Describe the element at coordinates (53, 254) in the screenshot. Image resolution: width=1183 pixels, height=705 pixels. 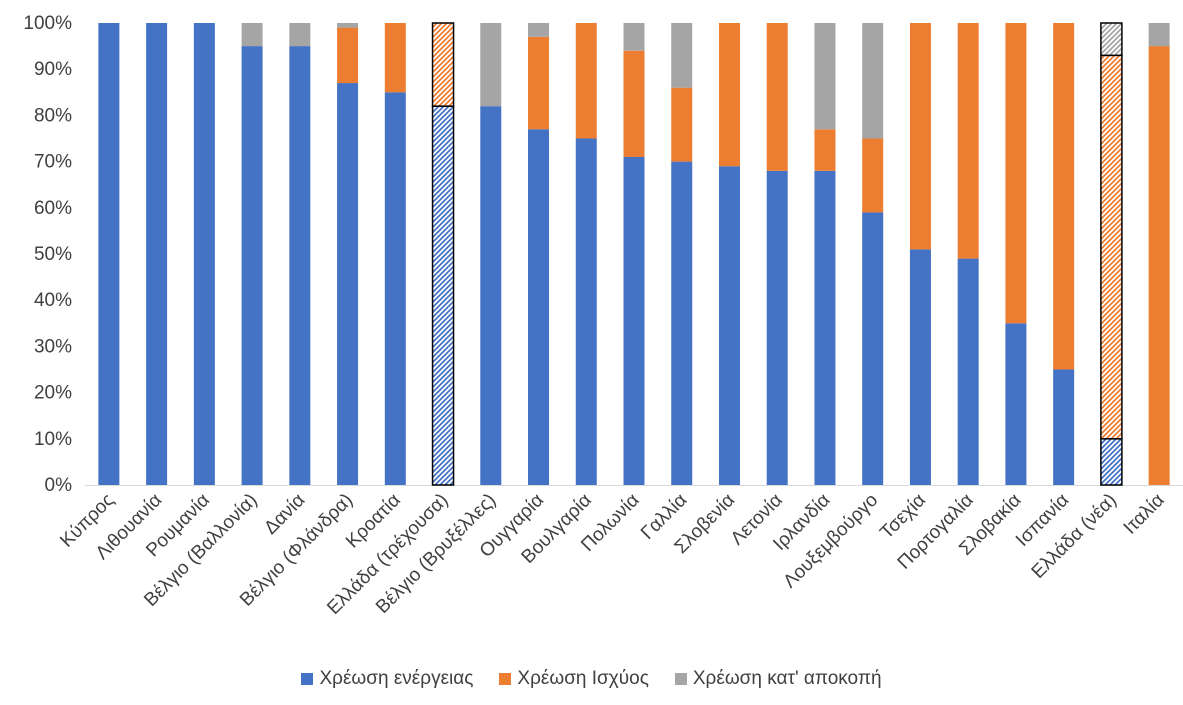
I see `y-tick-label: 50%` at that location.